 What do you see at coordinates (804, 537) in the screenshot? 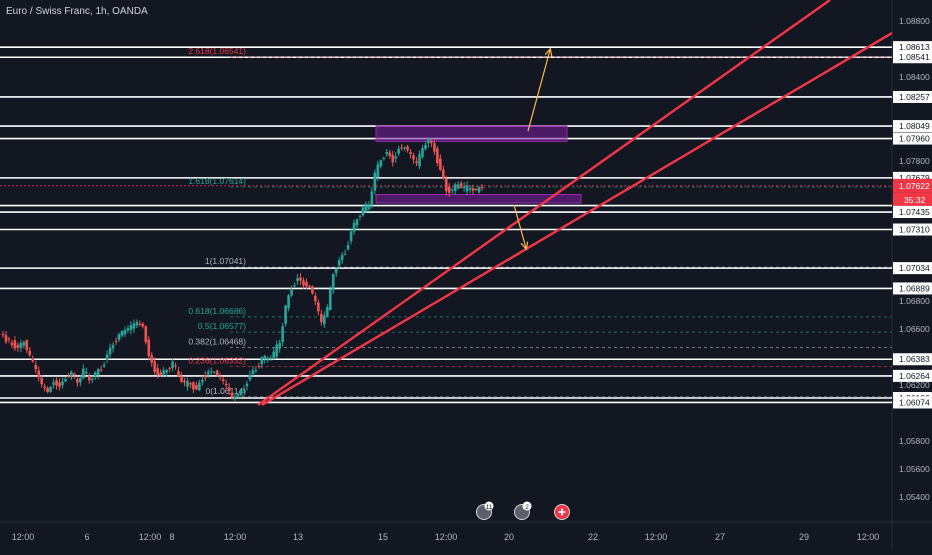
I see `x-tick-label: 29` at bounding box center [804, 537].